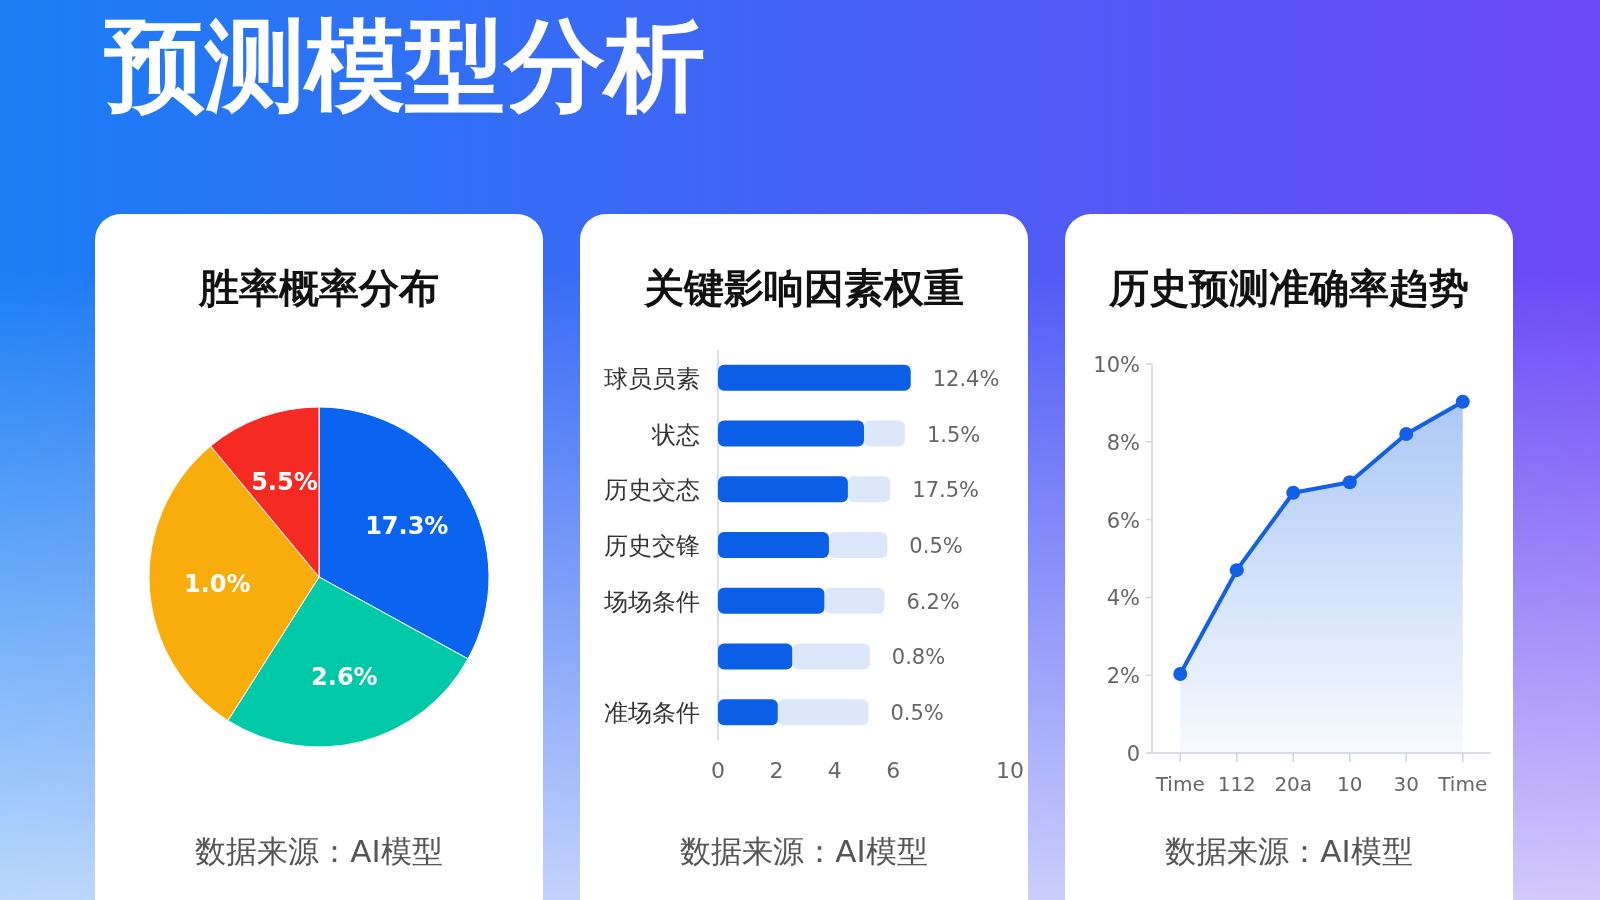 The image size is (1600, 900). Describe the element at coordinates (404, 65) in the screenshot. I see `text: 预测模型分析` at that location.